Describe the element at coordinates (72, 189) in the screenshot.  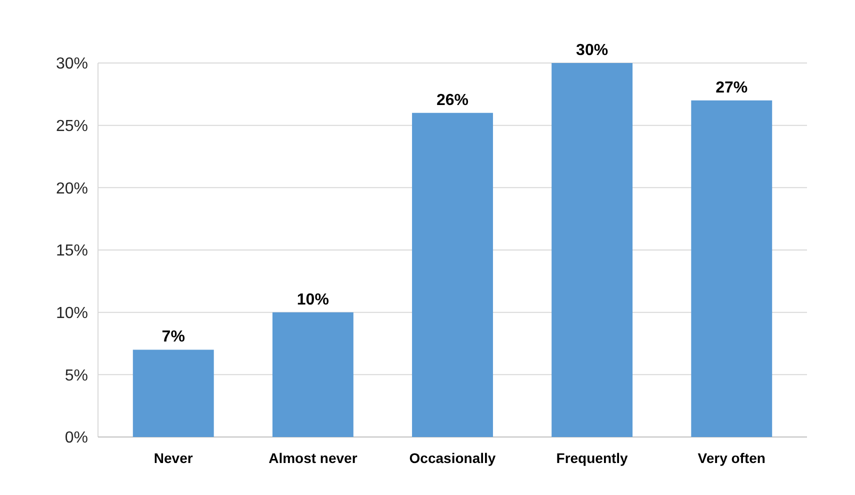
I see `y-tick-label: 20%` at that location.